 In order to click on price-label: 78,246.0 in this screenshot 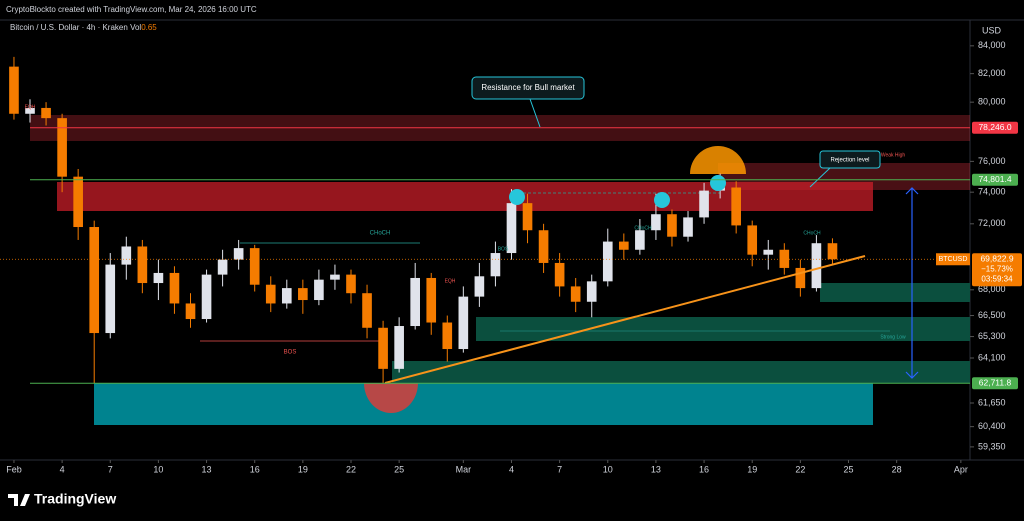, I will do `click(994, 127)`.